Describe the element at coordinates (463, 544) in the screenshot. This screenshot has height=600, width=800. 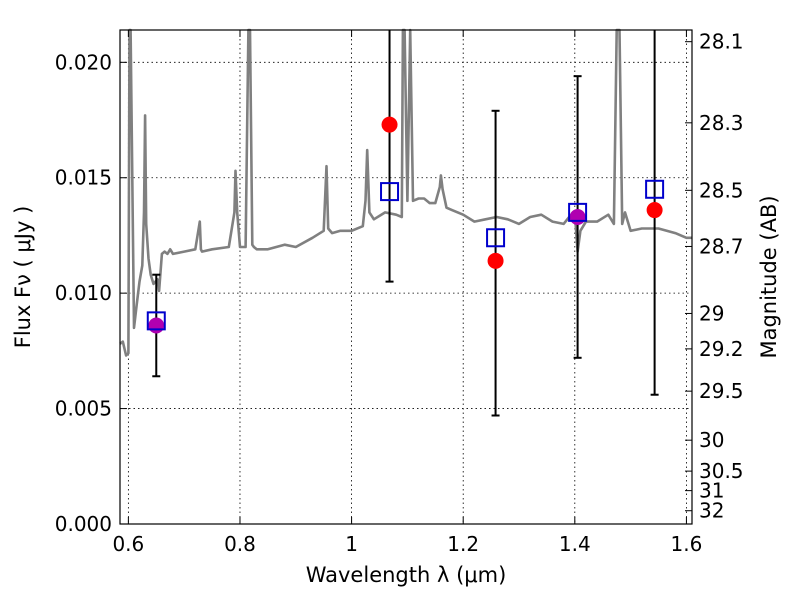
I see `x-tick-label: 1.2` at that location.